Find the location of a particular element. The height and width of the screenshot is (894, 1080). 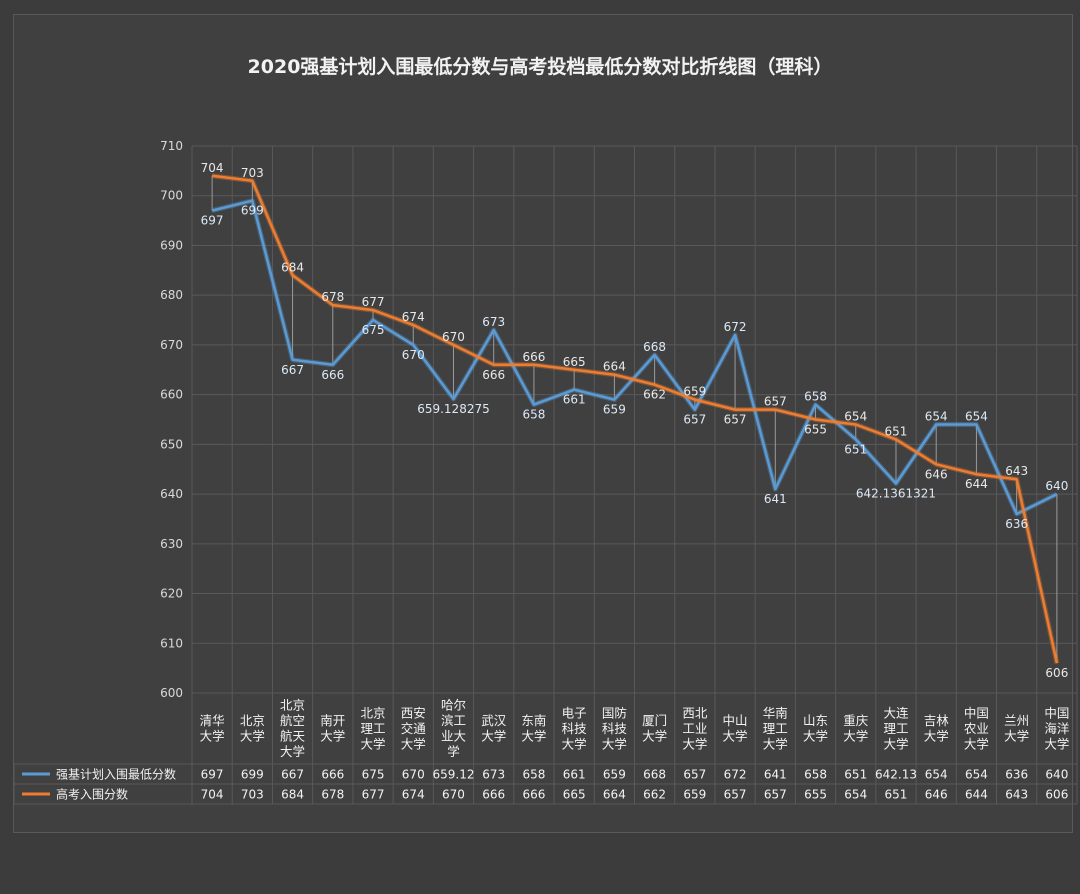

table-value: 642.13 is located at coordinates (896, 775).